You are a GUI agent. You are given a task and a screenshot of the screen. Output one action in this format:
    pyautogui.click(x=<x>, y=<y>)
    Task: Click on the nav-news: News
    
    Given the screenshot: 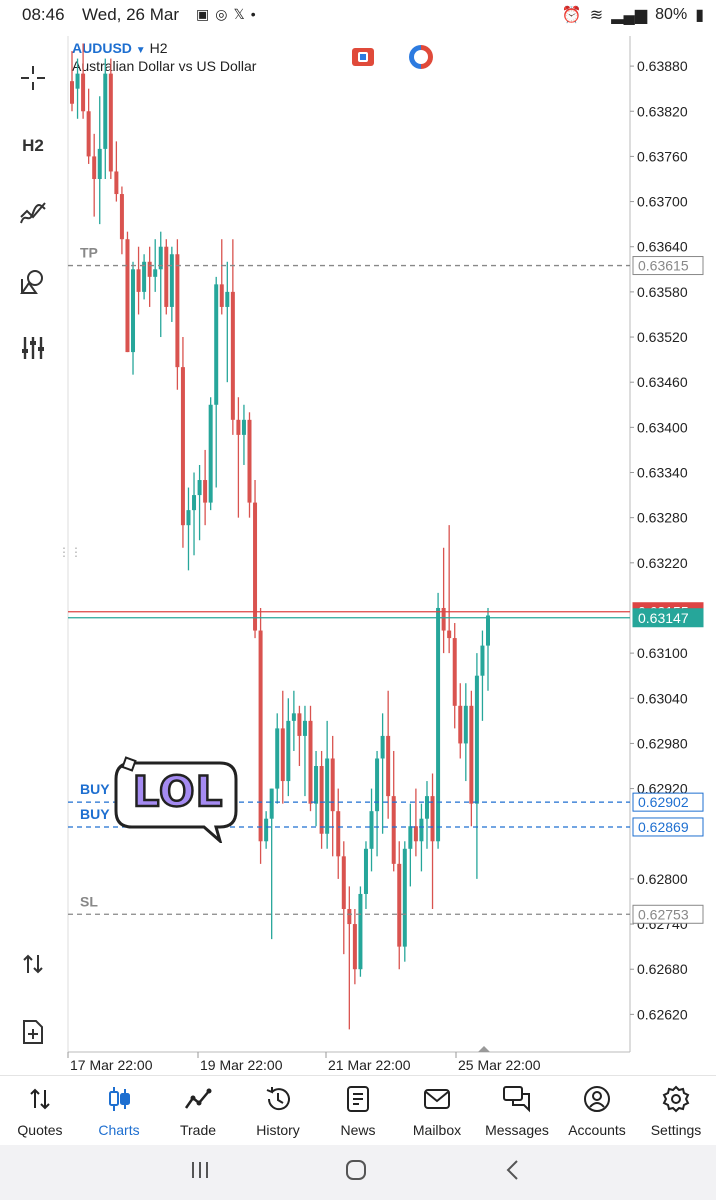 What is the action you would take?
    pyautogui.click(x=358, y=1111)
    